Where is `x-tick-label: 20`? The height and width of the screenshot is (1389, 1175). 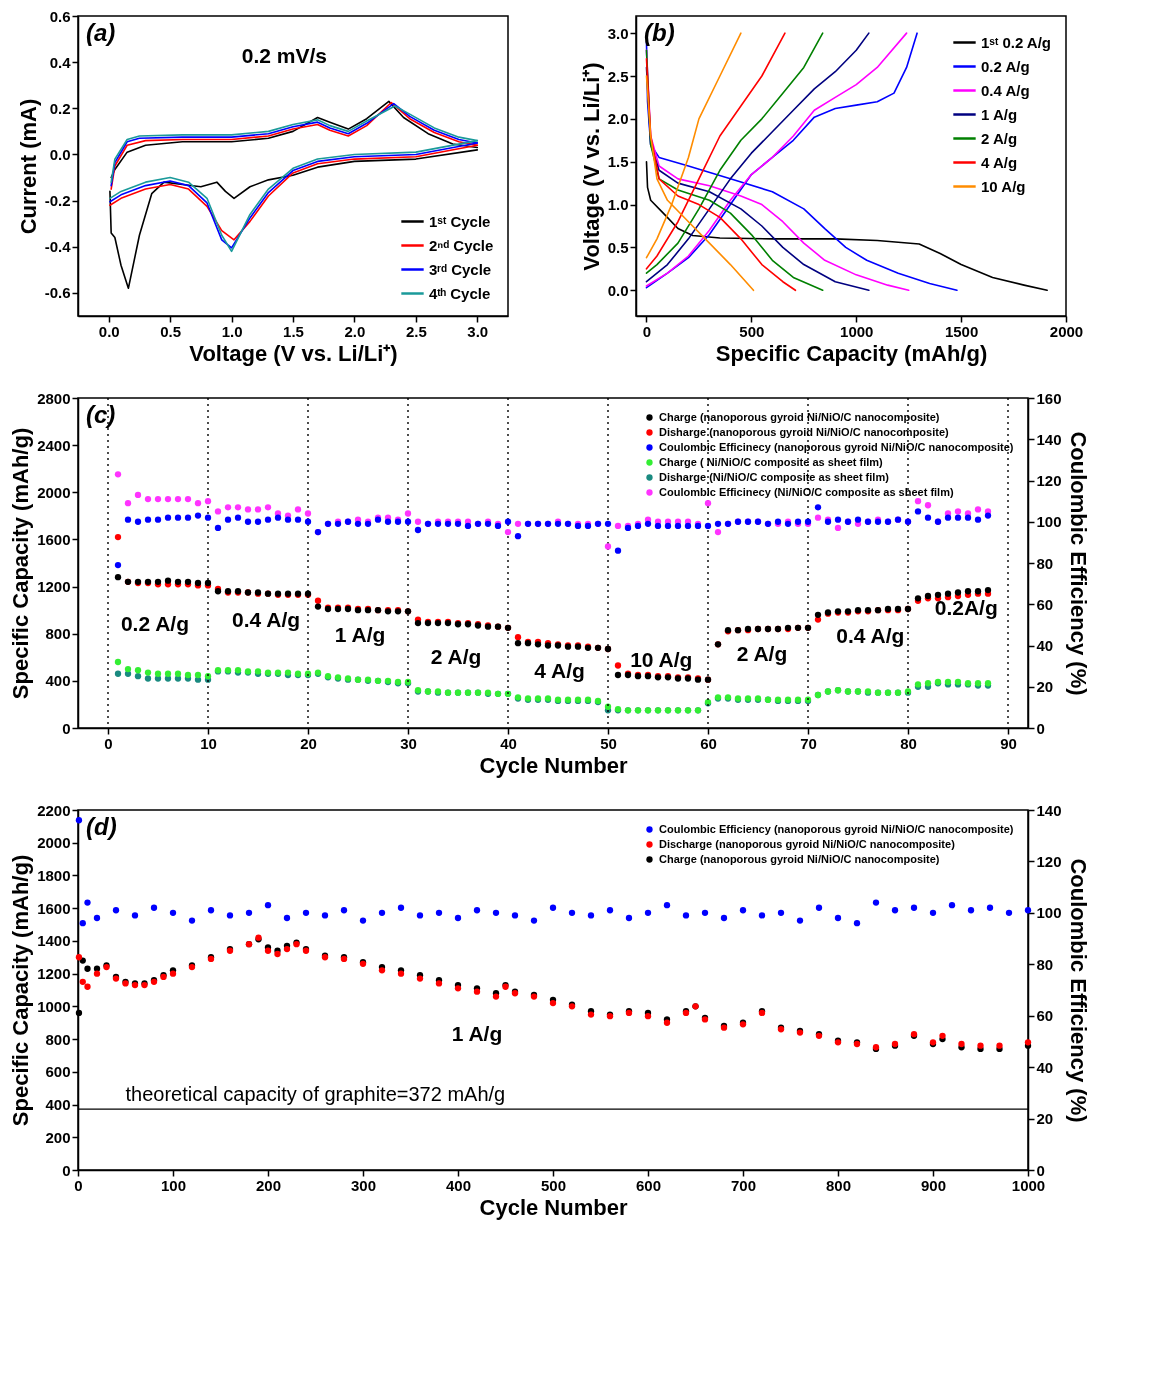 x-tick-label: 20 is located at coordinates (308, 743).